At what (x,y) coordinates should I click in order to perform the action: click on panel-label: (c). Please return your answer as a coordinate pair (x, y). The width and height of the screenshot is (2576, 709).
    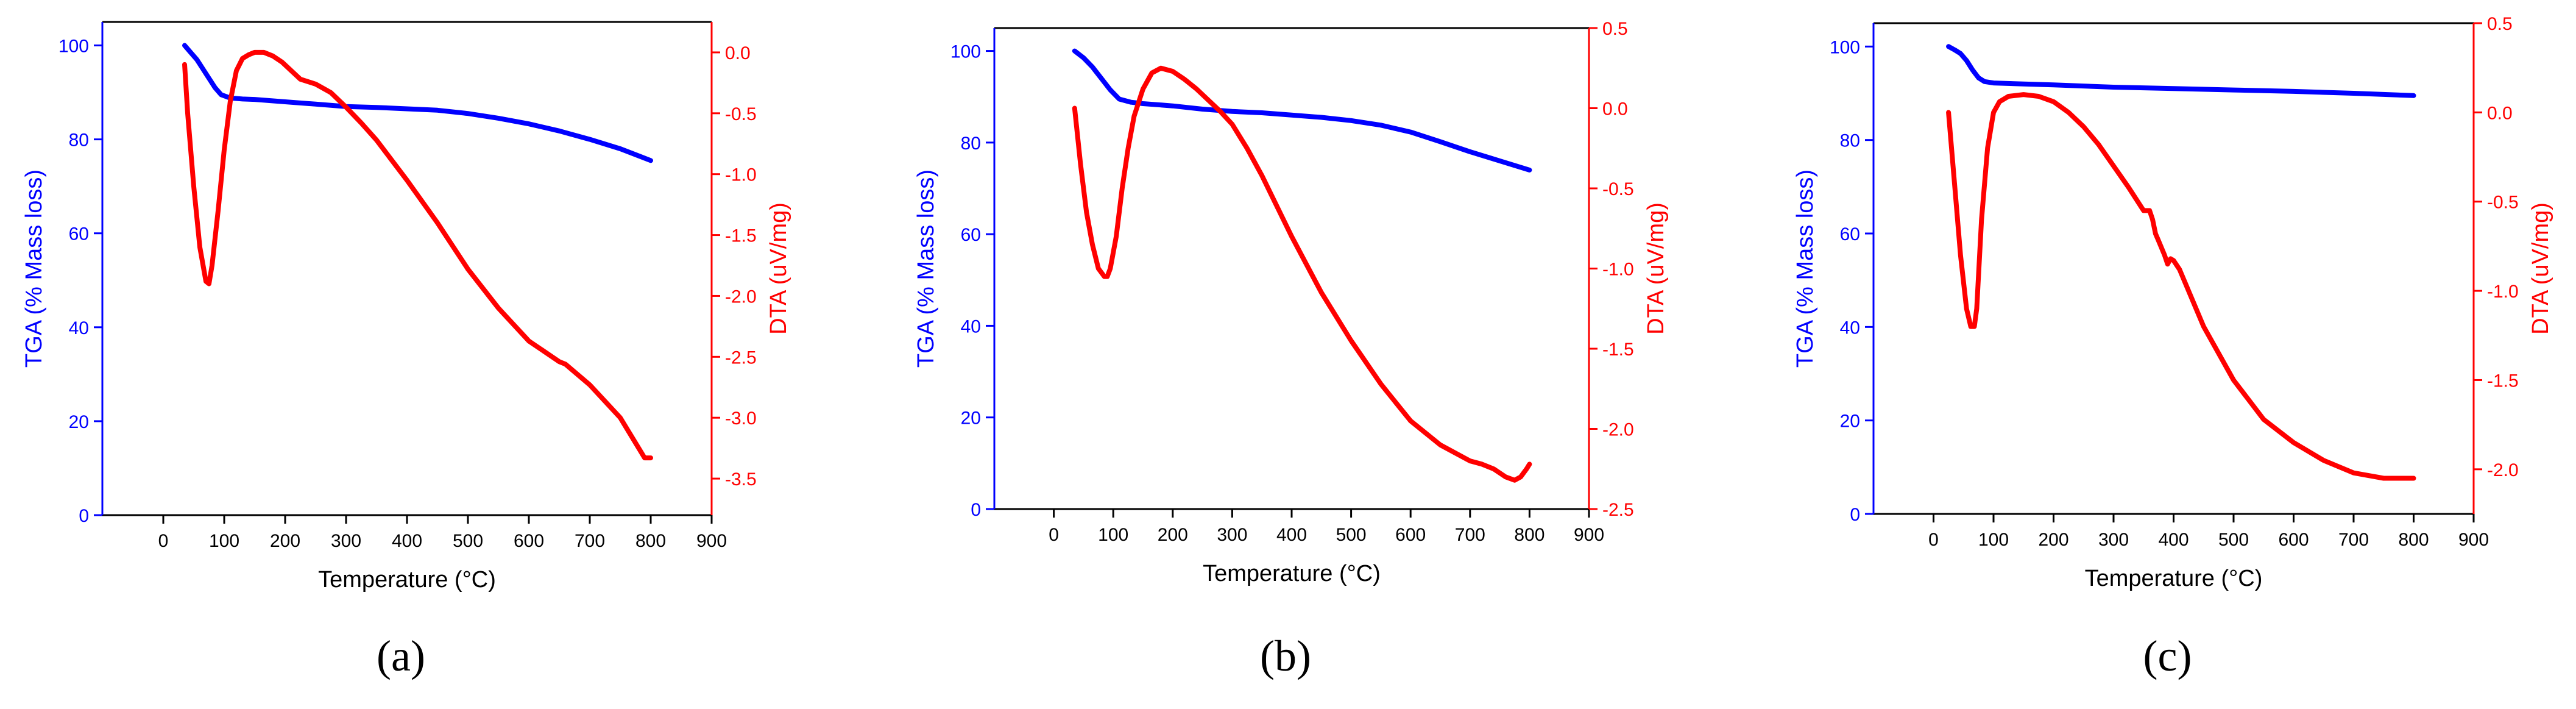
    Looking at the image, I should click on (2167, 656).